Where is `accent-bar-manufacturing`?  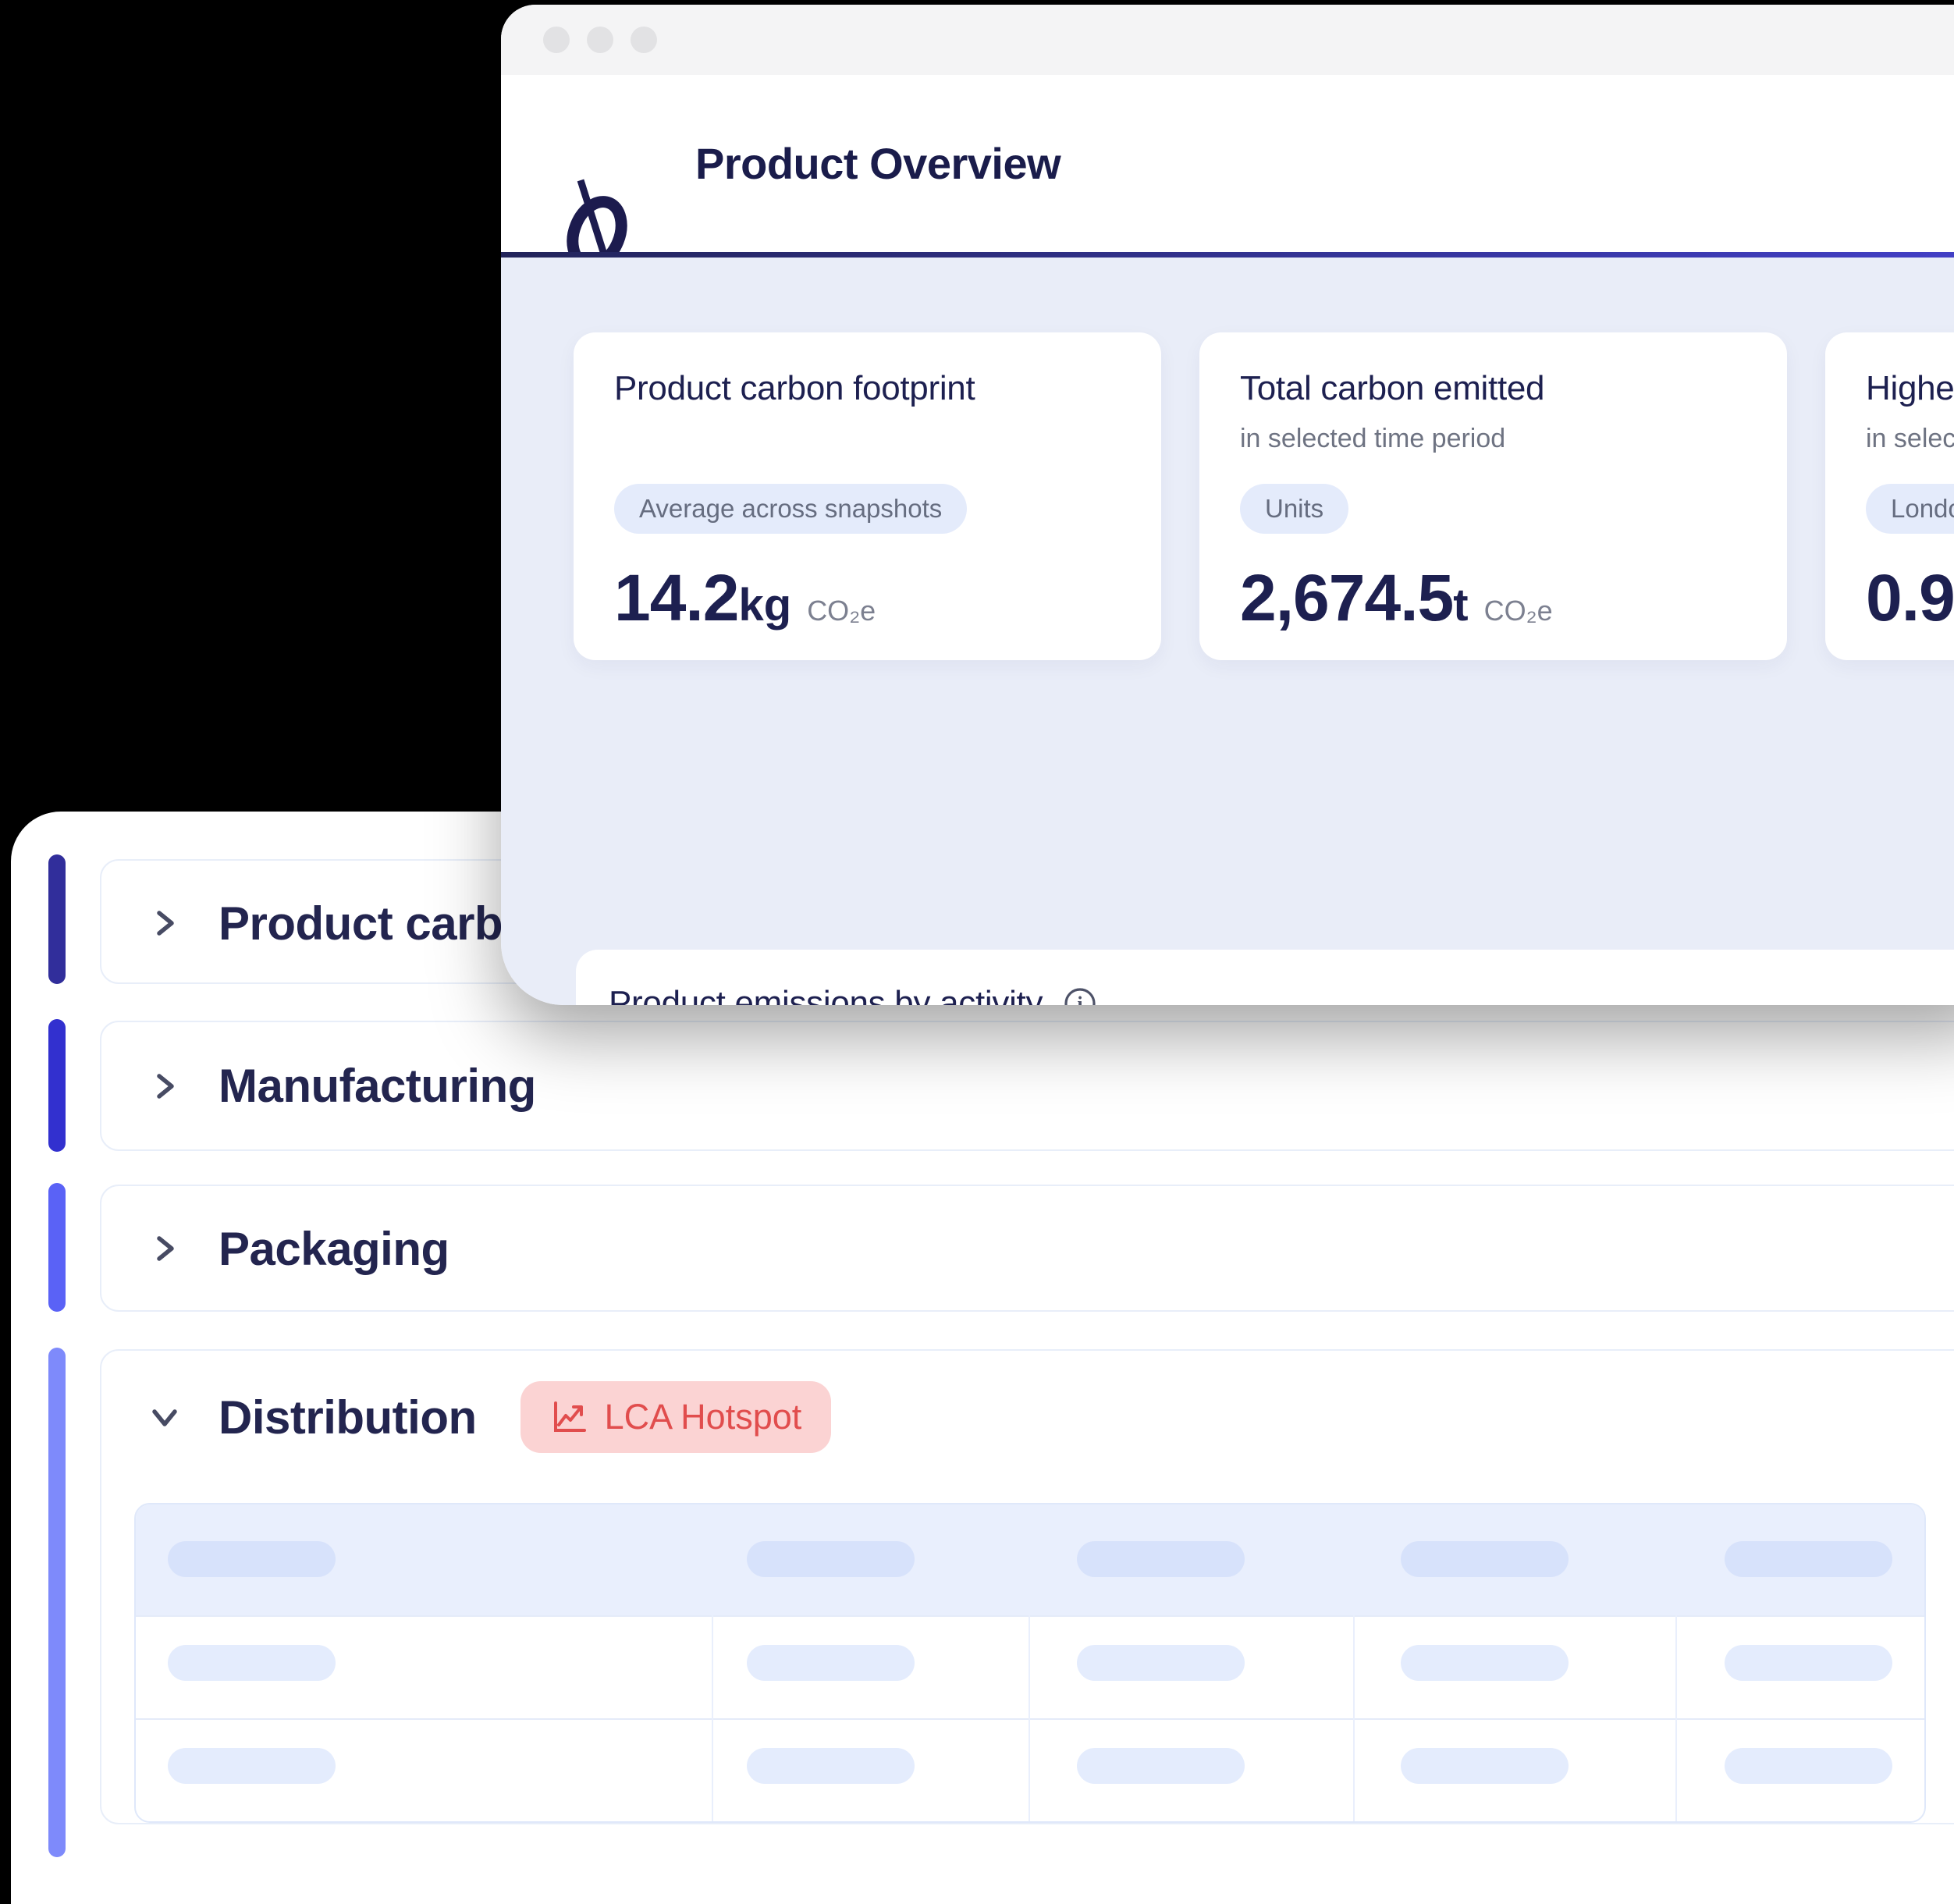 accent-bar-manufacturing is located at coordinates (57, 1085).